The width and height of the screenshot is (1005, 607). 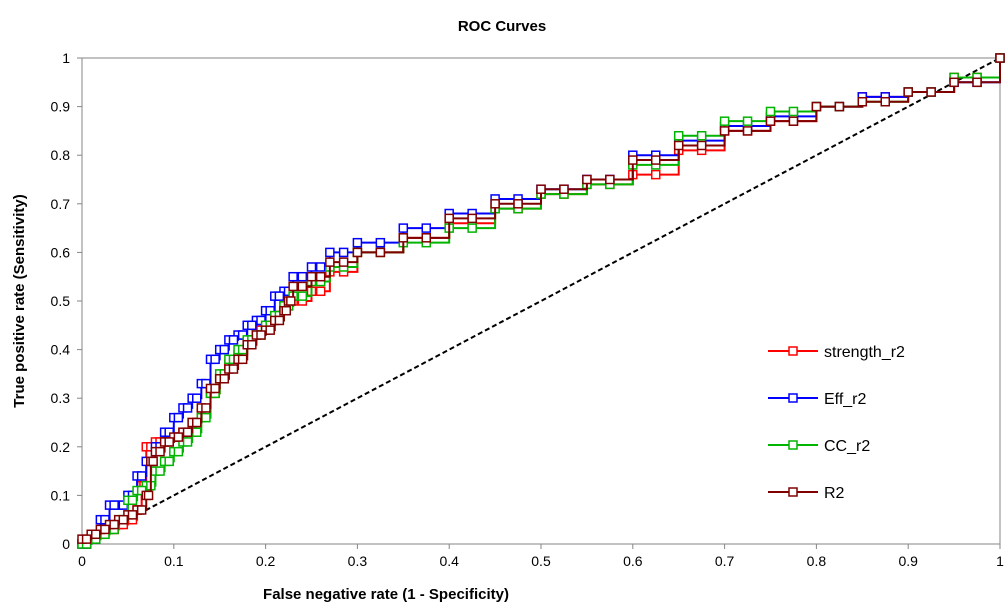 I want to click on y-tick-label: 0.2, so click(x=61, y=447).